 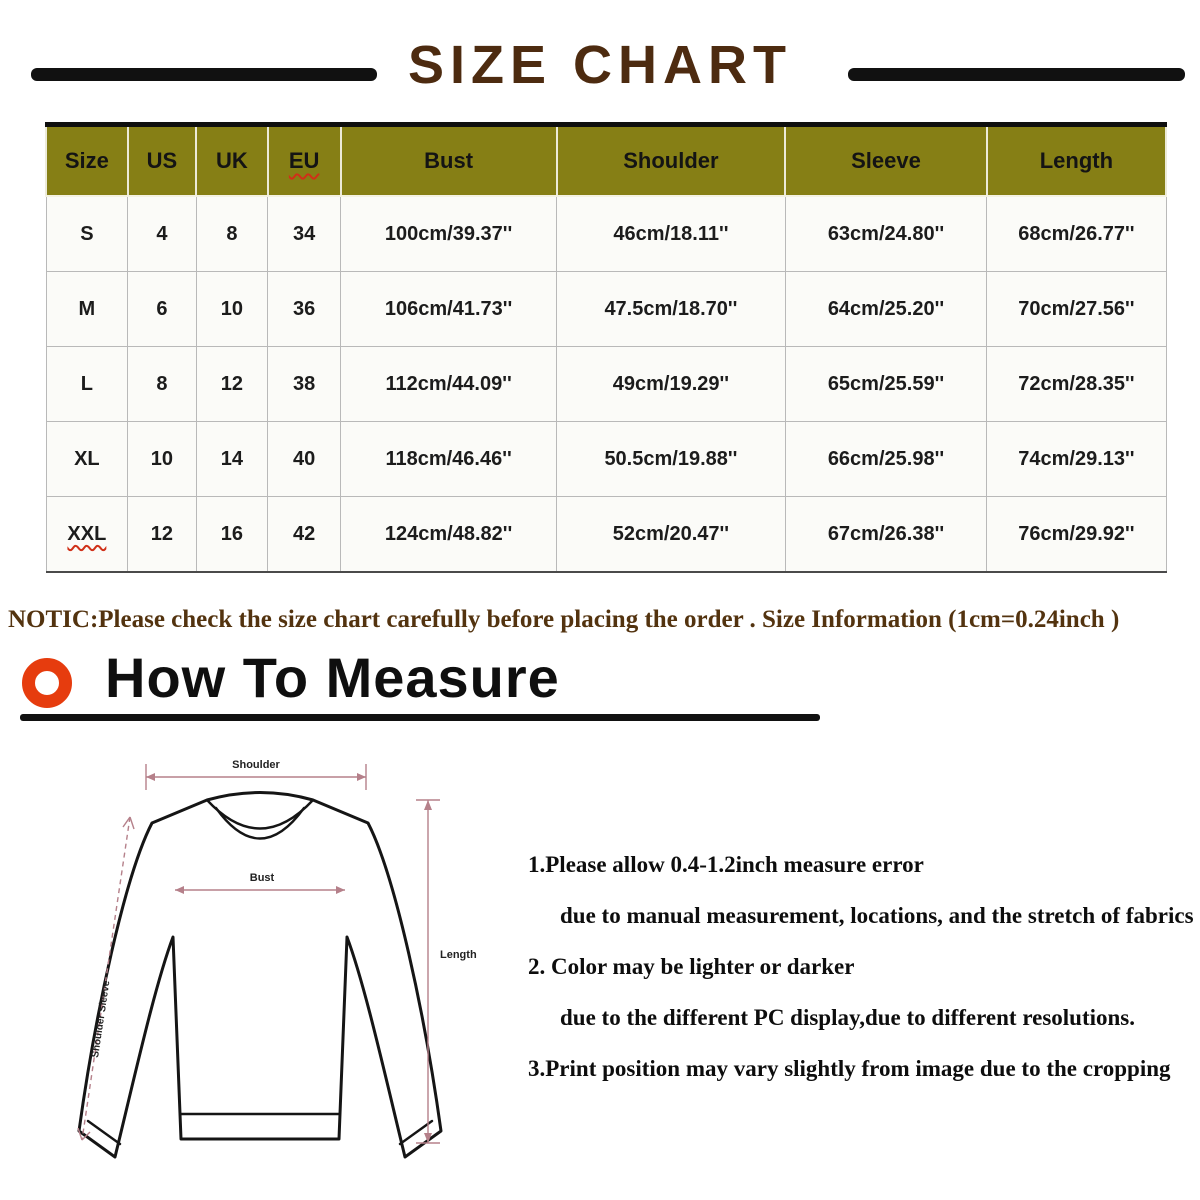 What do you see at coordinates (162, 309) in the screenshot?
I see `table-cell: 6` at bounding box center [162, 309].